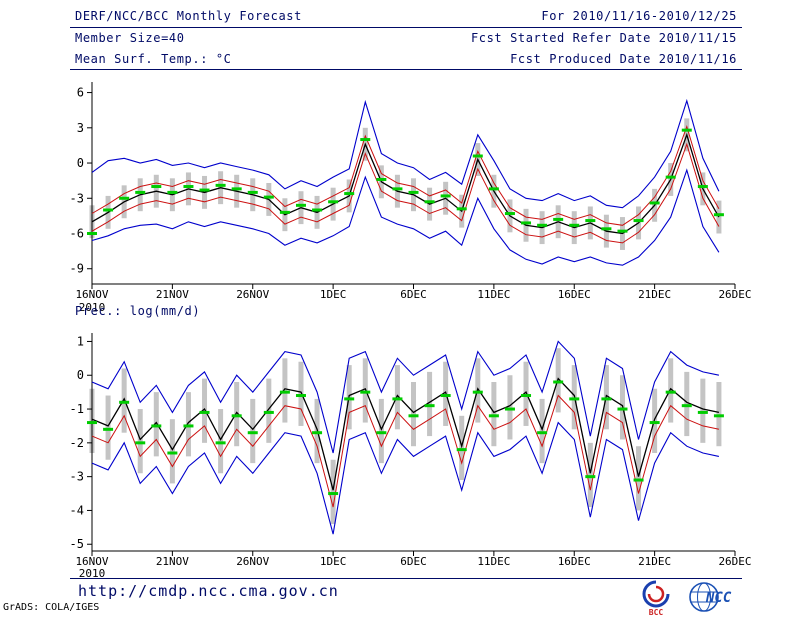 Image resolution: width=800 pixels, height=618 pixels. Describe the element at coordinates (208, 591) in the screenshot. I see `website-url: http://cmdp.ncc.cma.gov.cn` at that location.